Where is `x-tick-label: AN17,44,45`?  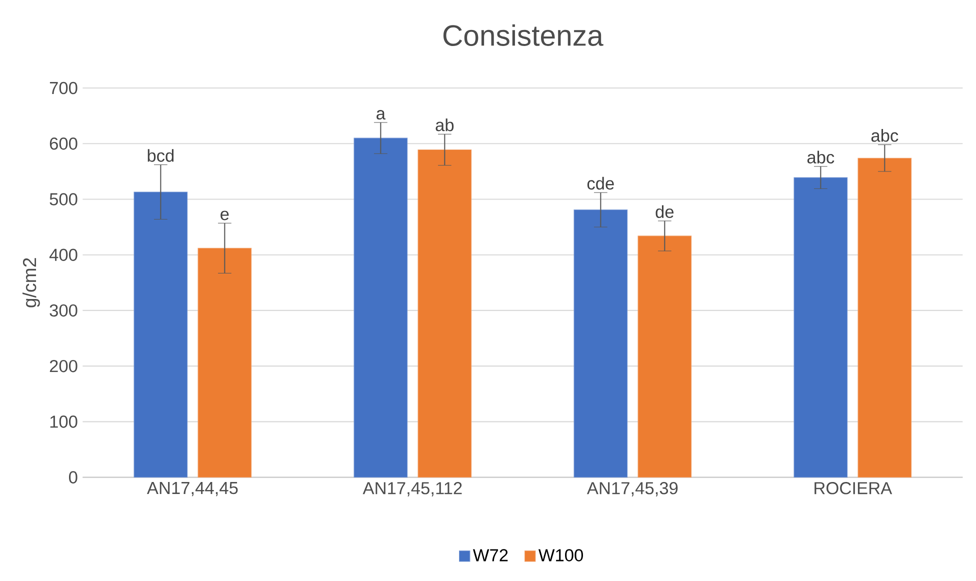 x-tick-label: AN17,44,45 is located at coordinates (192, 489).